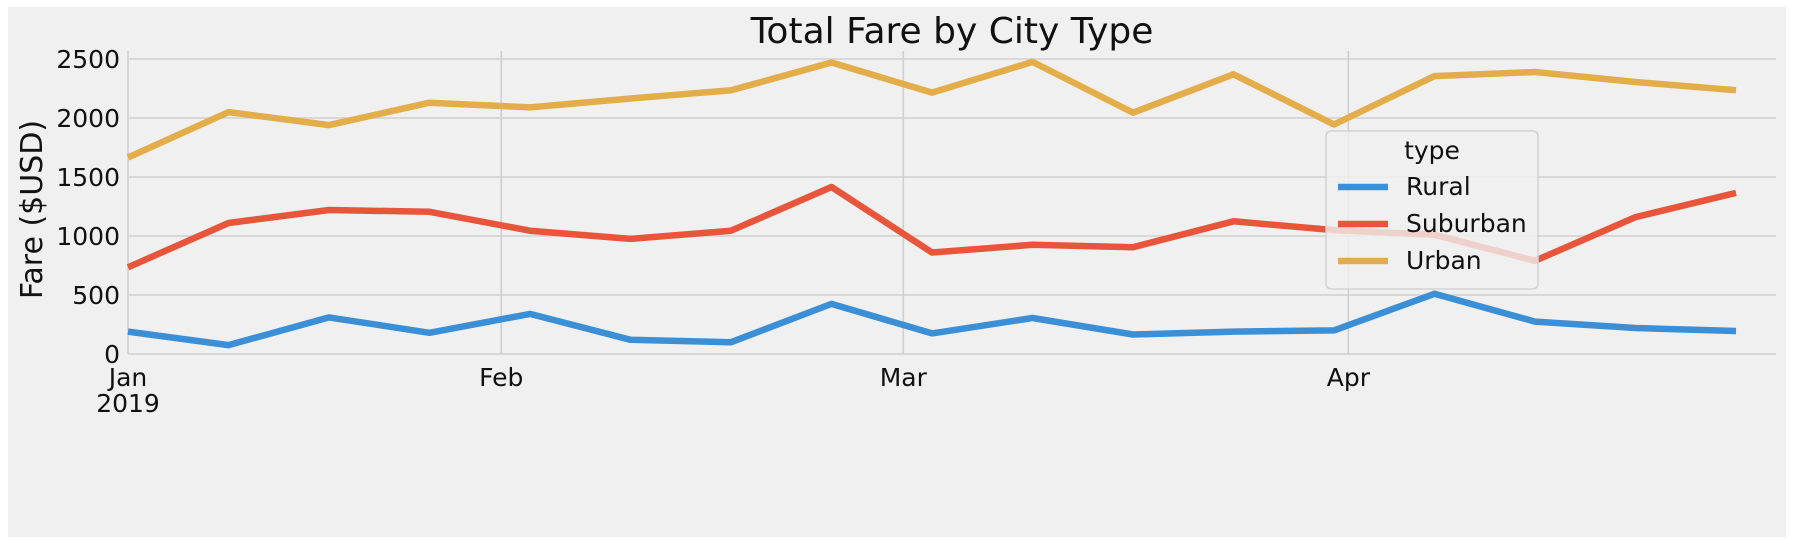  What do you see at coordinates (96, 295) in the screenshot?
I see `y-tick-label: 500` at bounding box center [96, 295].